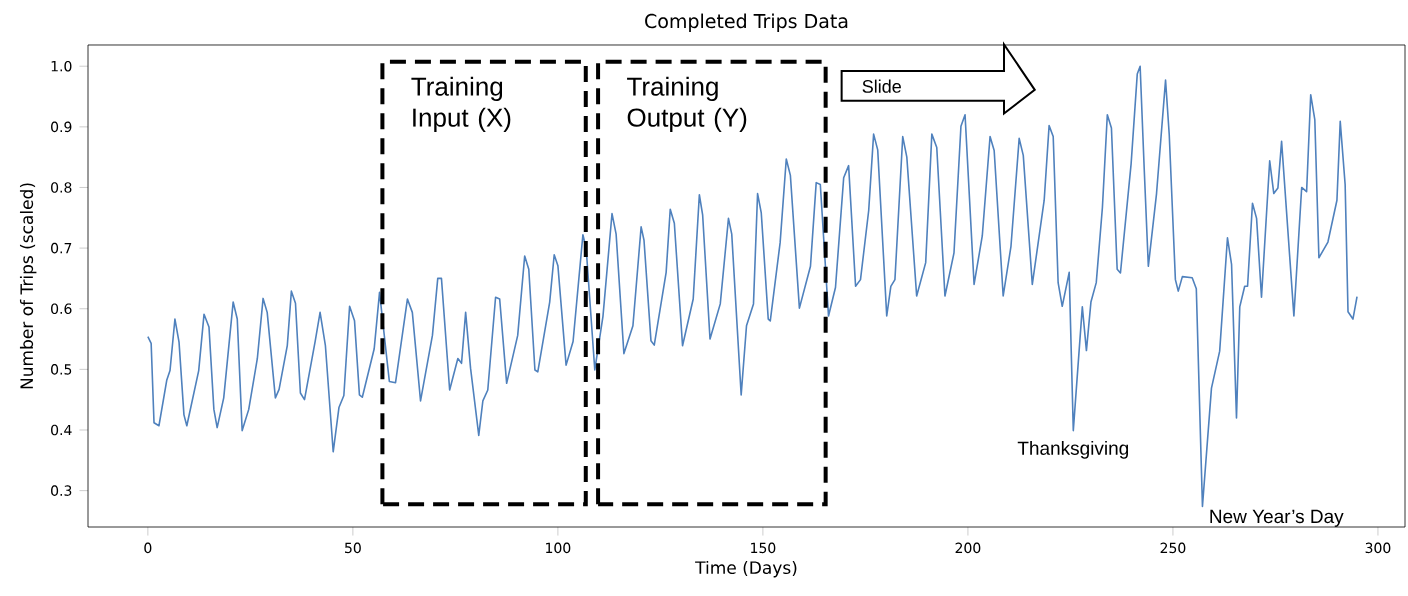 This screenshot has width=1408, height=596. Describe the element at coordinates (148, 548) in the screenshot. I see `x-tick-label: 0` at that location.